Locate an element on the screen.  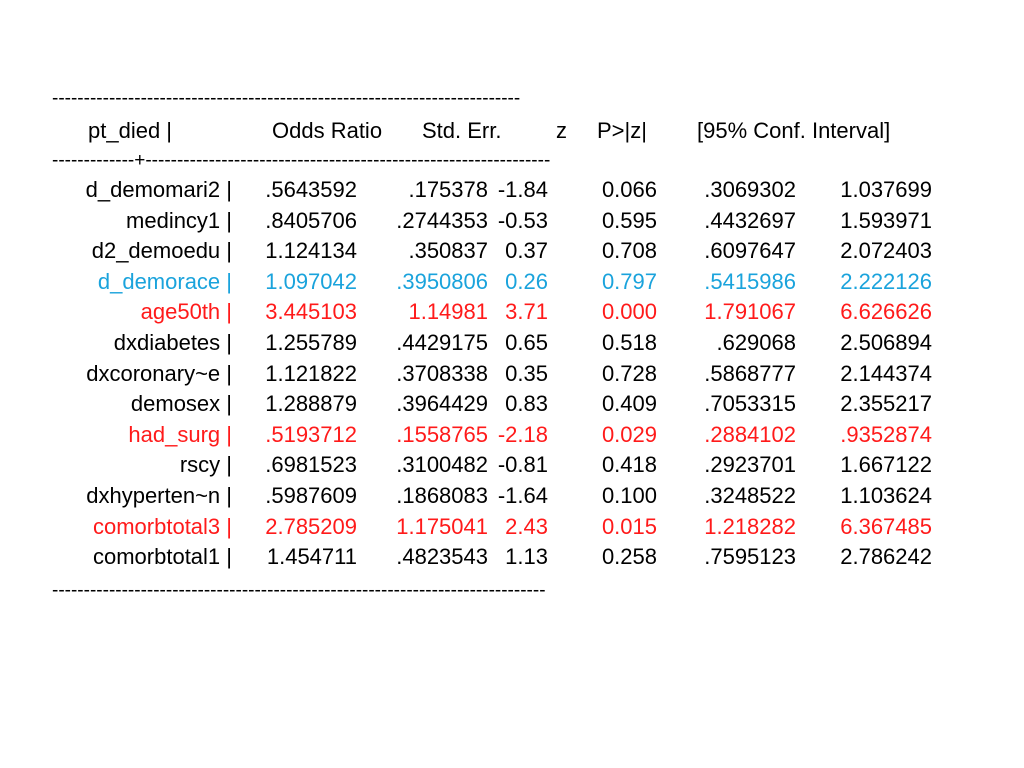
cell-lo: .6097647 is located at coordinates (750, 251).